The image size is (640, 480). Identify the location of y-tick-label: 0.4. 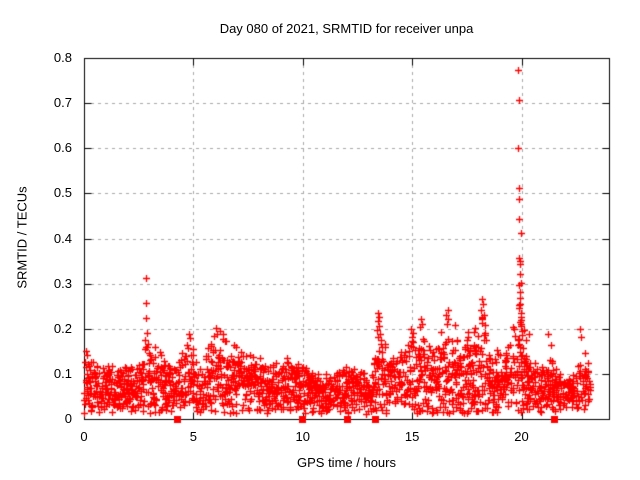
(62, 238).